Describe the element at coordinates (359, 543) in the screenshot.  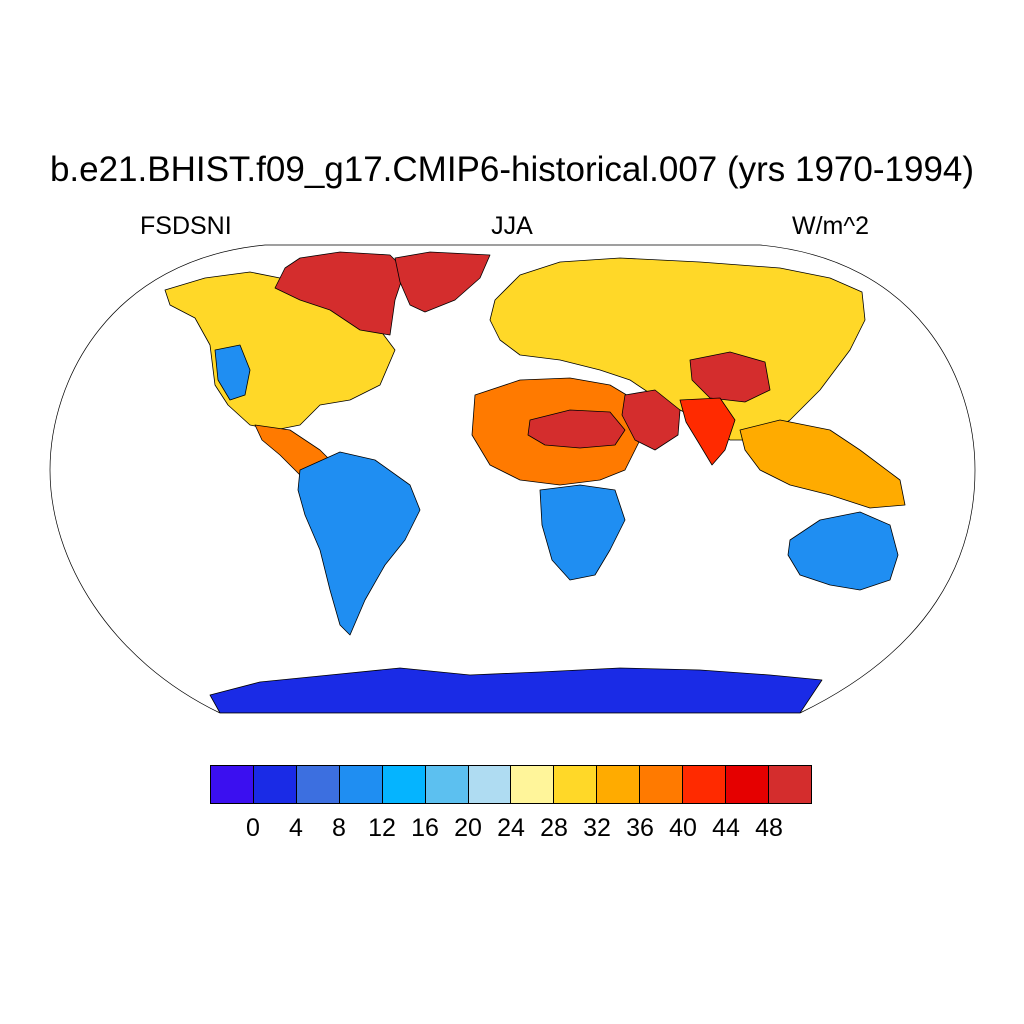
I see `region-south-america` at that location.